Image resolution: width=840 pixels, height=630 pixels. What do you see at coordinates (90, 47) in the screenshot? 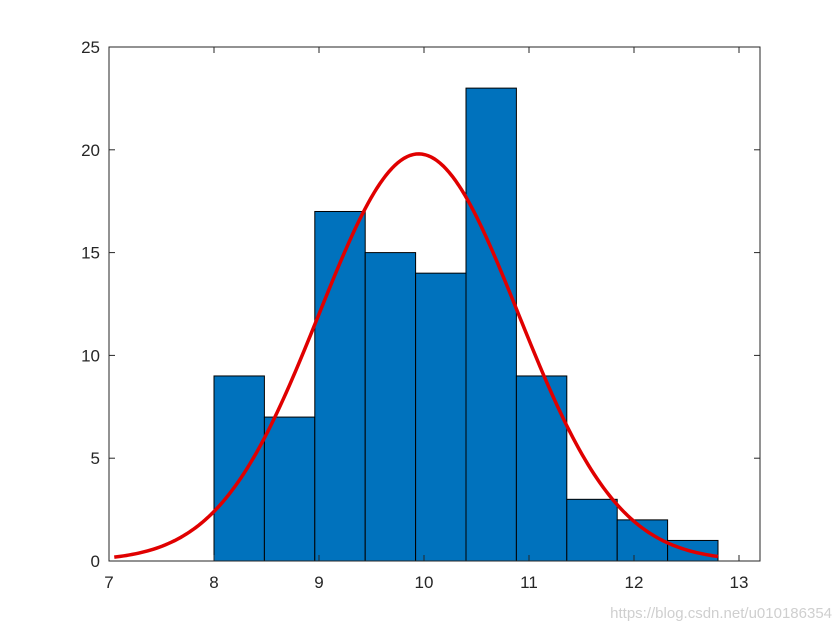
I see `y-tick-label: 25` at bounding box center [90, 47].